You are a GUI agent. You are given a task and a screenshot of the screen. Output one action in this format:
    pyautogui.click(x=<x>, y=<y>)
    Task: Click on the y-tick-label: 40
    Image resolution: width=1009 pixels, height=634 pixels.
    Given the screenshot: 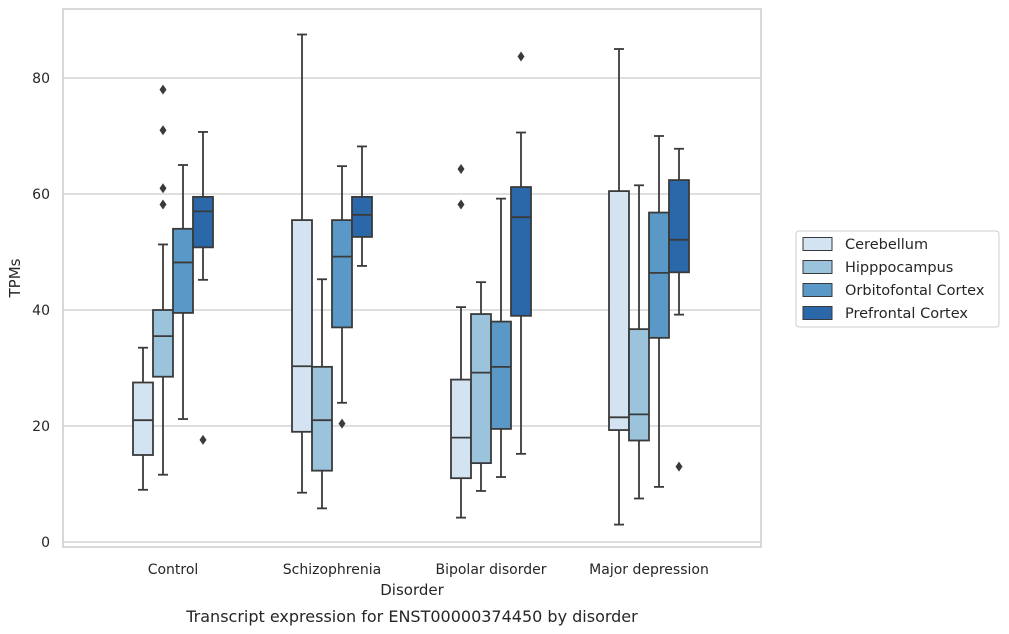 What is the action you would take?
    pyautogui.click(x=41, y=311)
    